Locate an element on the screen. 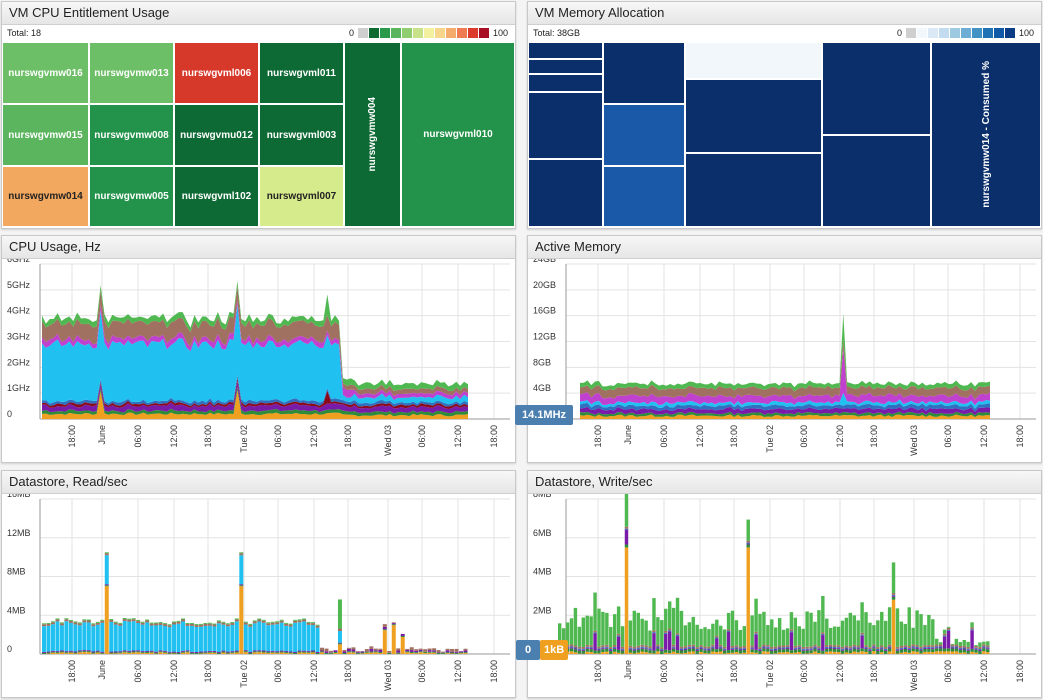 This screenshot has height=700, width=1043. vm-cell-nurswgvml102: nurswgvml102 is located at coordinates (216, 196).